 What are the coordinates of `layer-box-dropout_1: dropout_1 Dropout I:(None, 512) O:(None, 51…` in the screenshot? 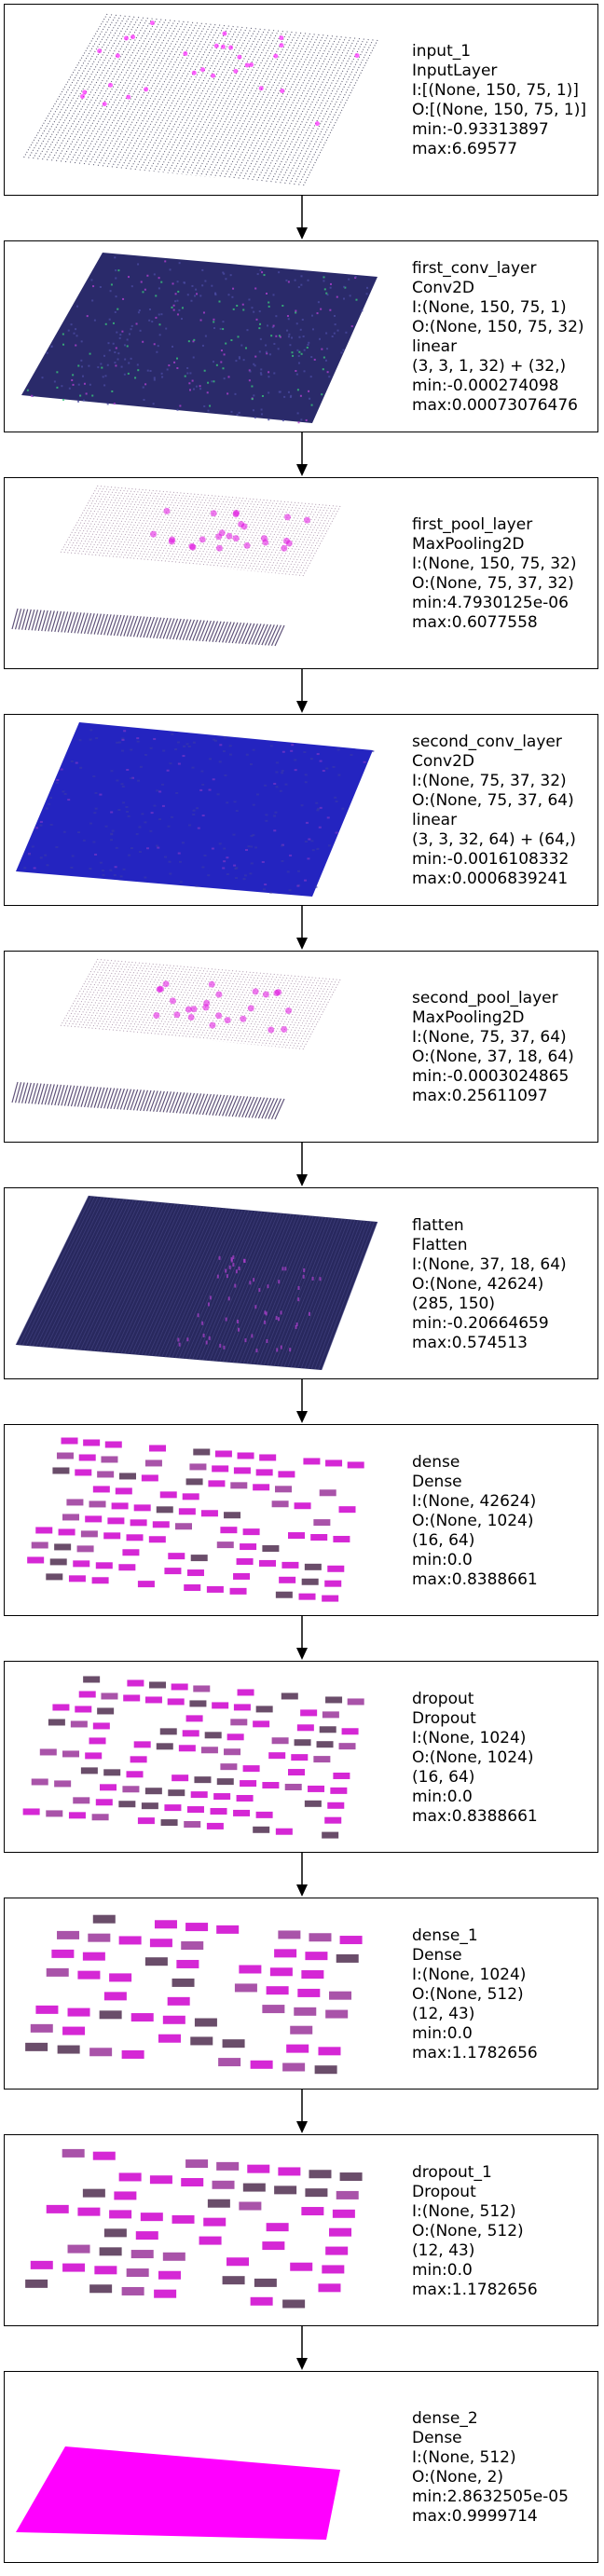 It's located at (301, 2230).